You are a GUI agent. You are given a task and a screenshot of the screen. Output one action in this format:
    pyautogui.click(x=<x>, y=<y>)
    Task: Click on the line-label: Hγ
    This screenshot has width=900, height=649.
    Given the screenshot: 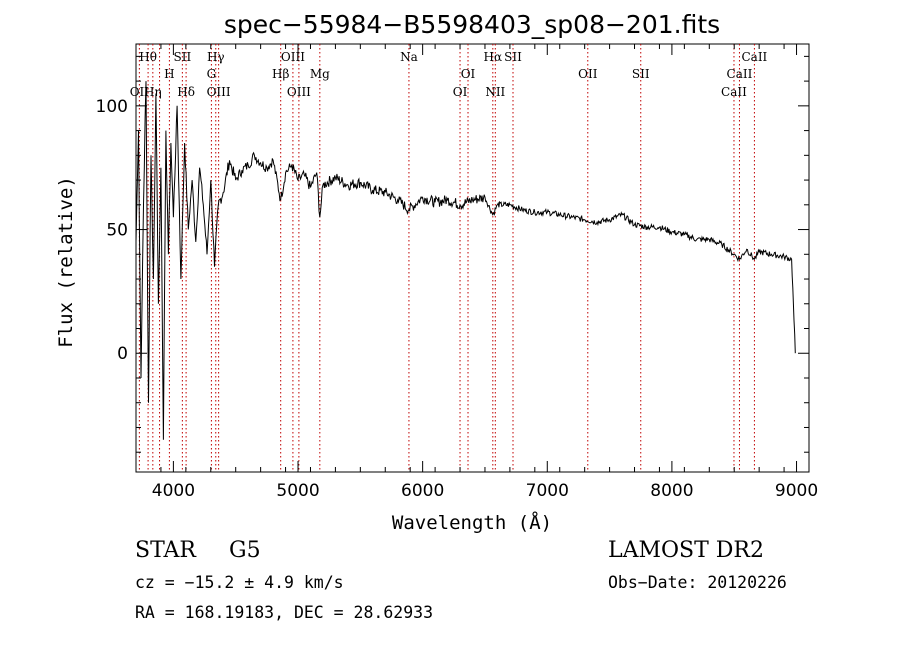 What is the action you would take?
    pyautogui.click(x=216, y=57)
    